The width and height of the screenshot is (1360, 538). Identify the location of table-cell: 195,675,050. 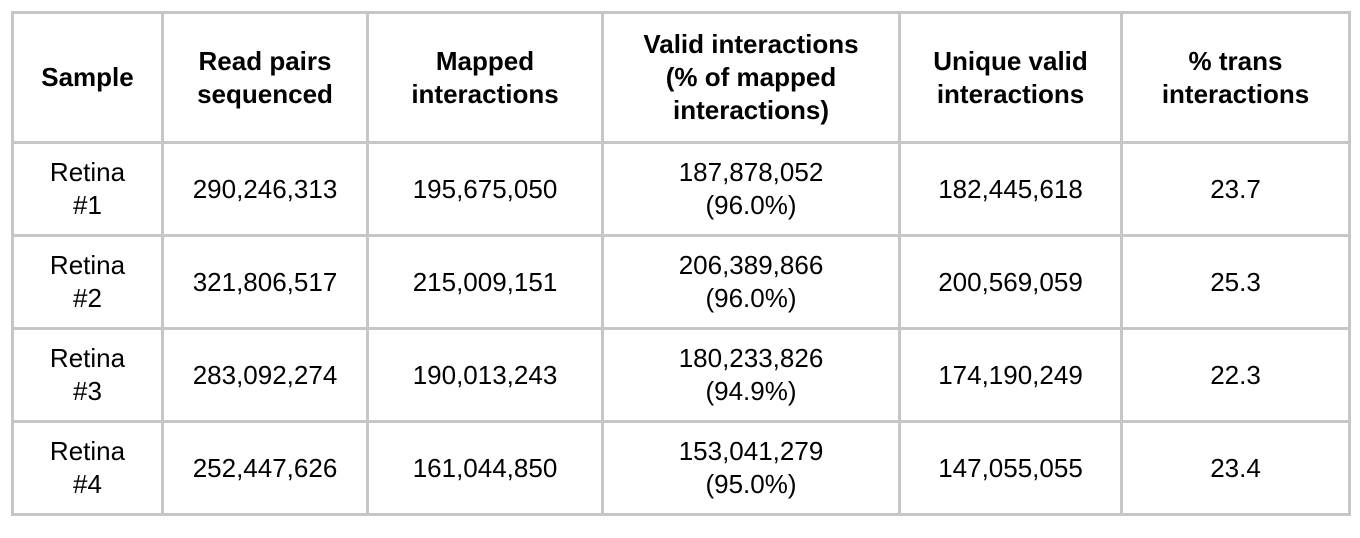
(485, 189).